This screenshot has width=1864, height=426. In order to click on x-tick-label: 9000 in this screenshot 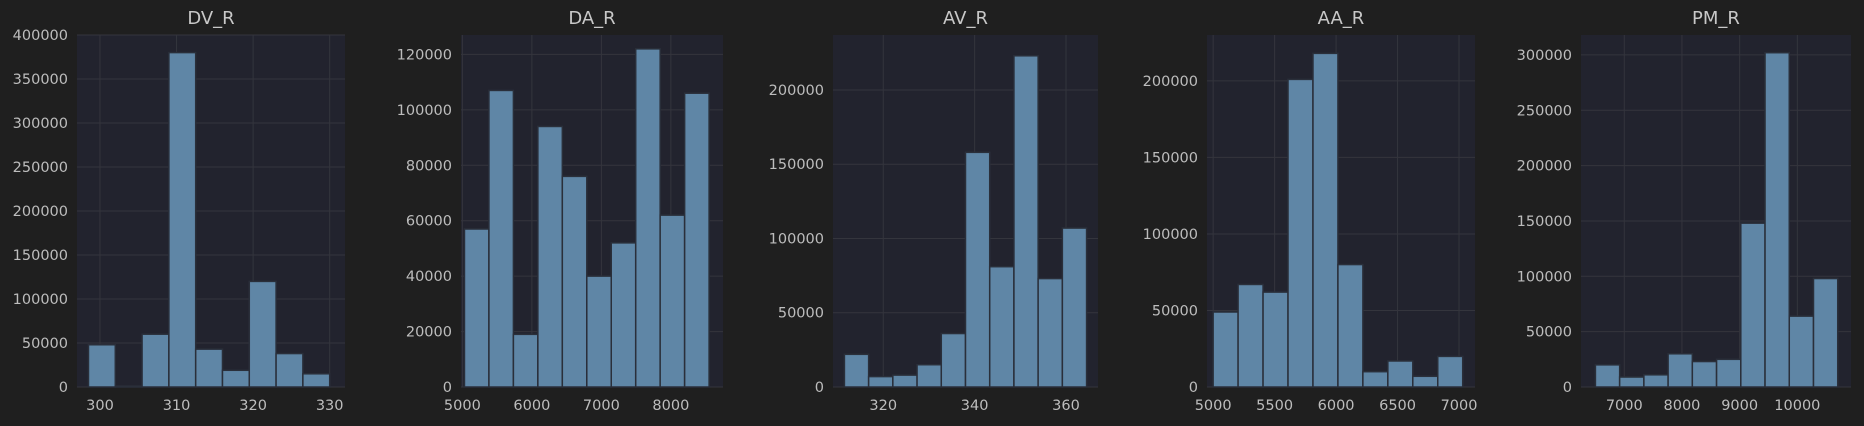, I will do `click(1739, 406)`.